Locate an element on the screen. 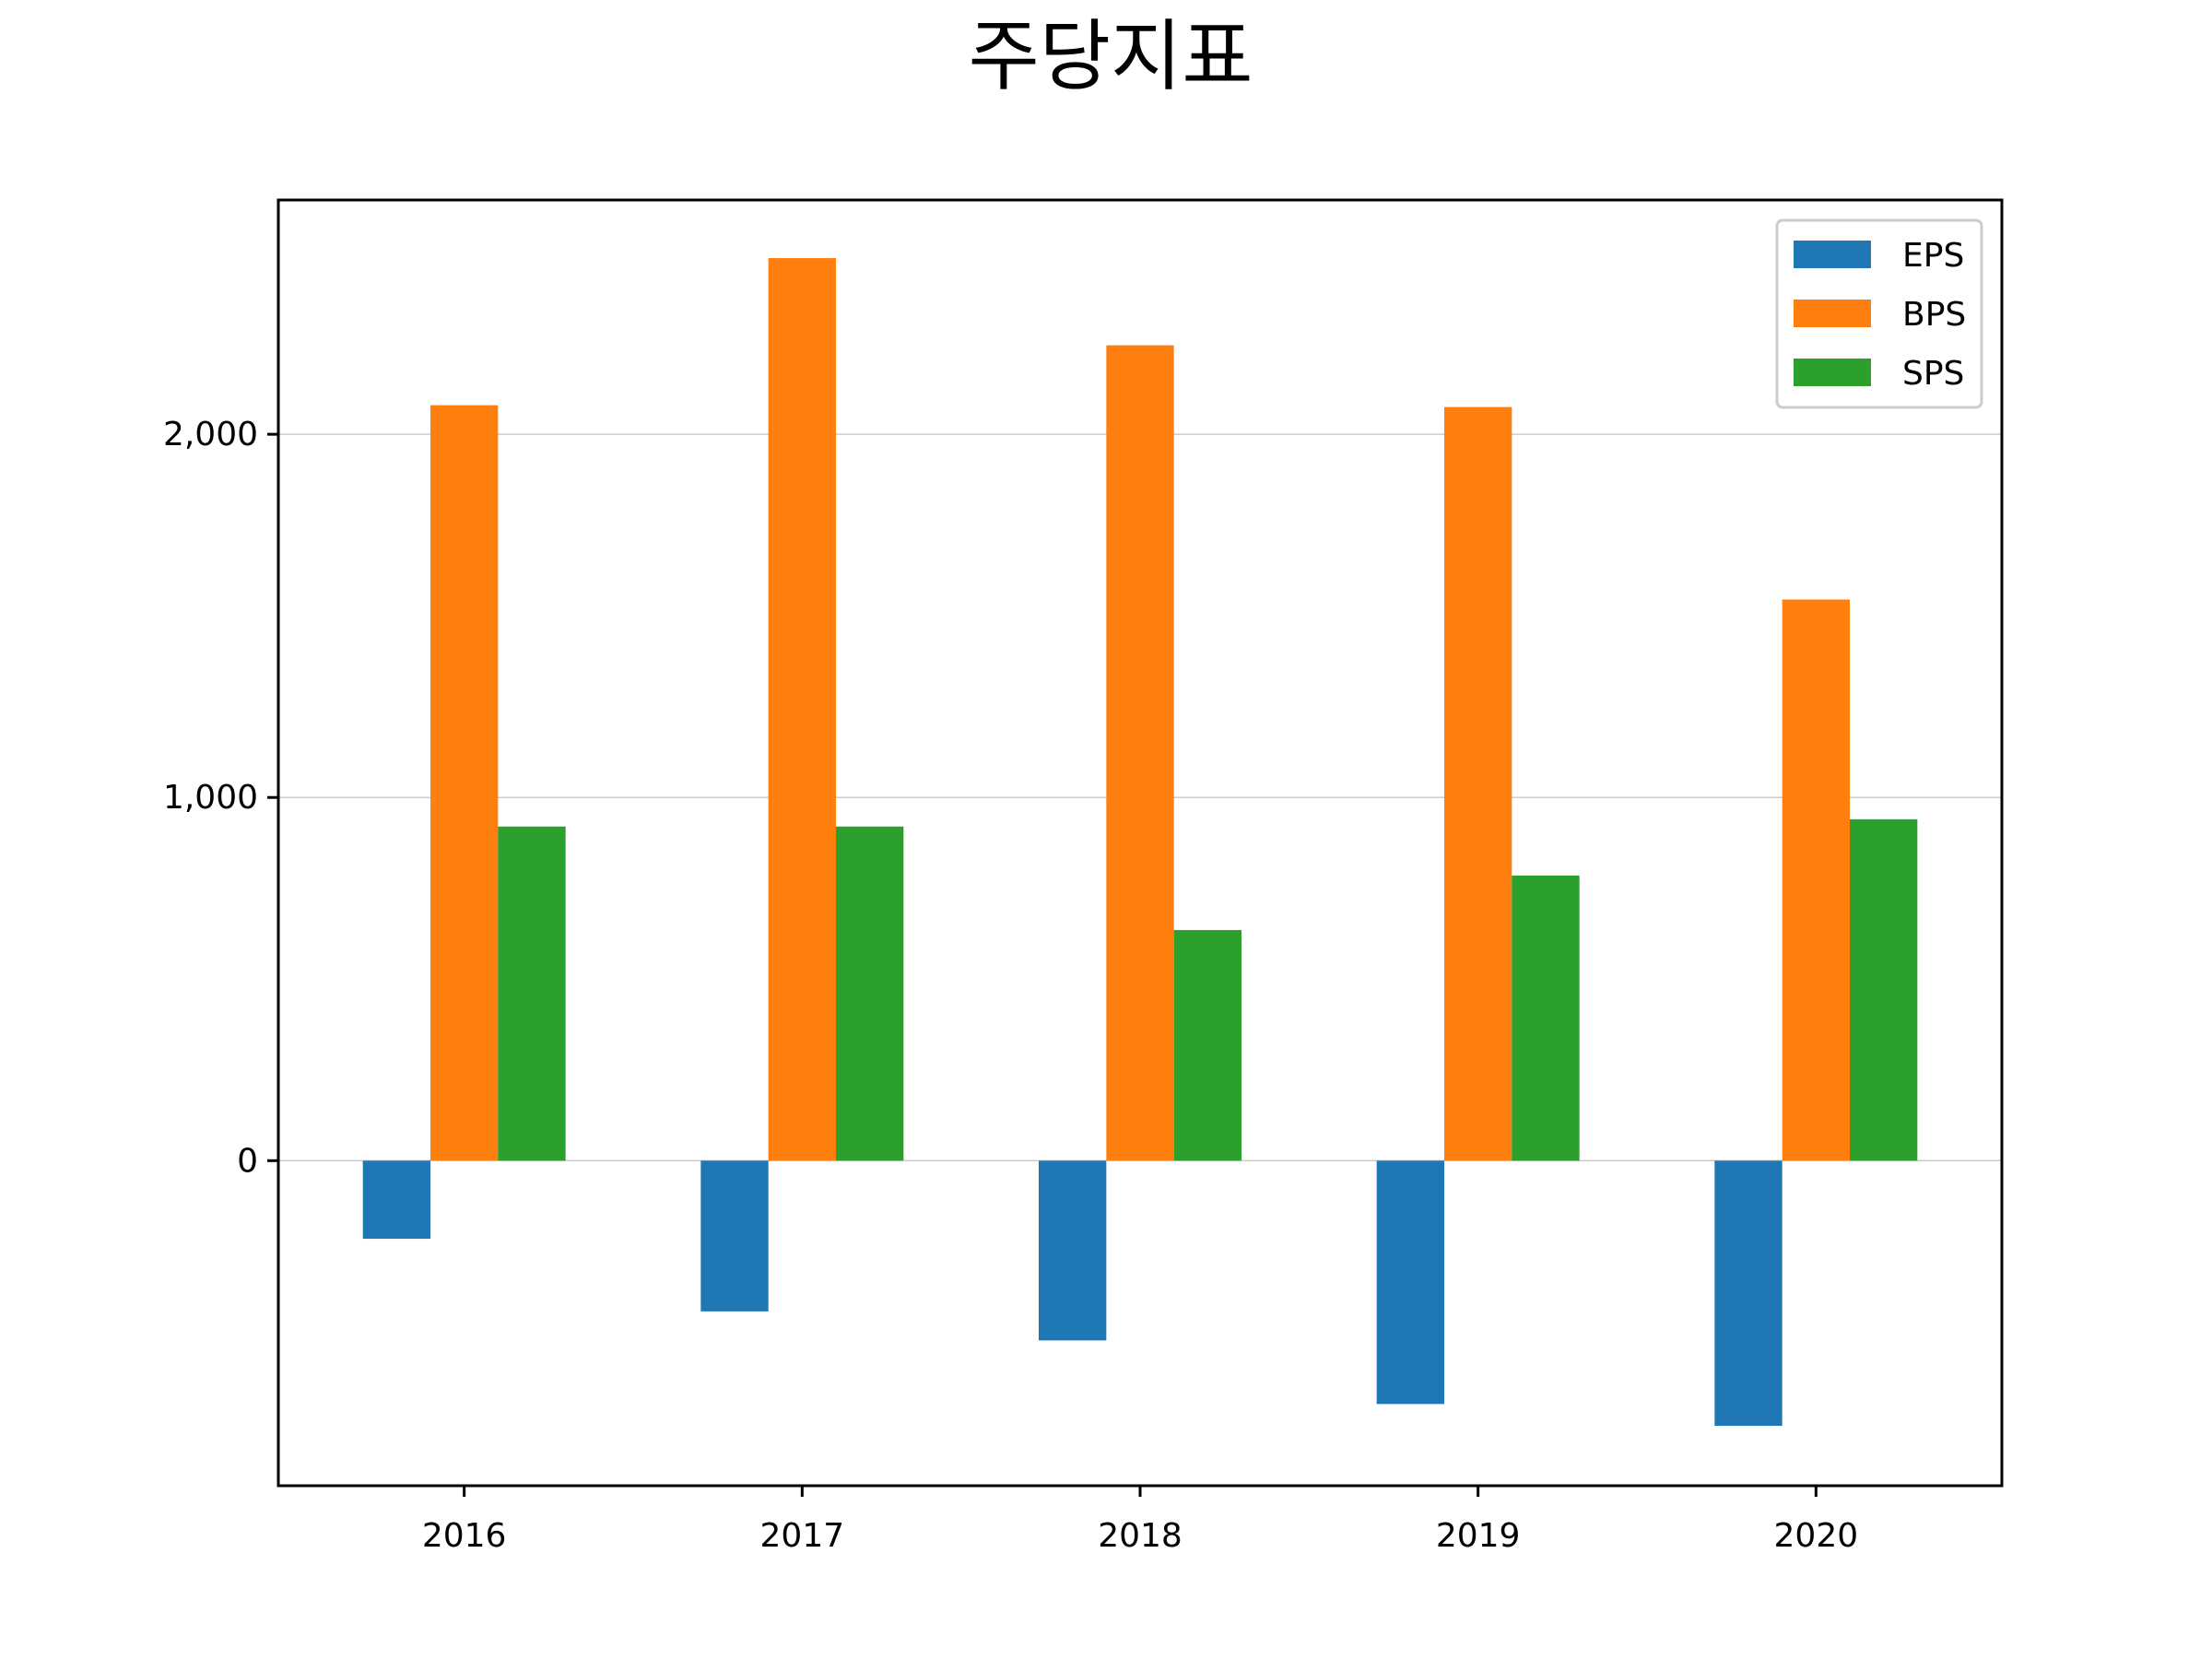  bps-bar-2018 is located at coordinates (1140, 753).